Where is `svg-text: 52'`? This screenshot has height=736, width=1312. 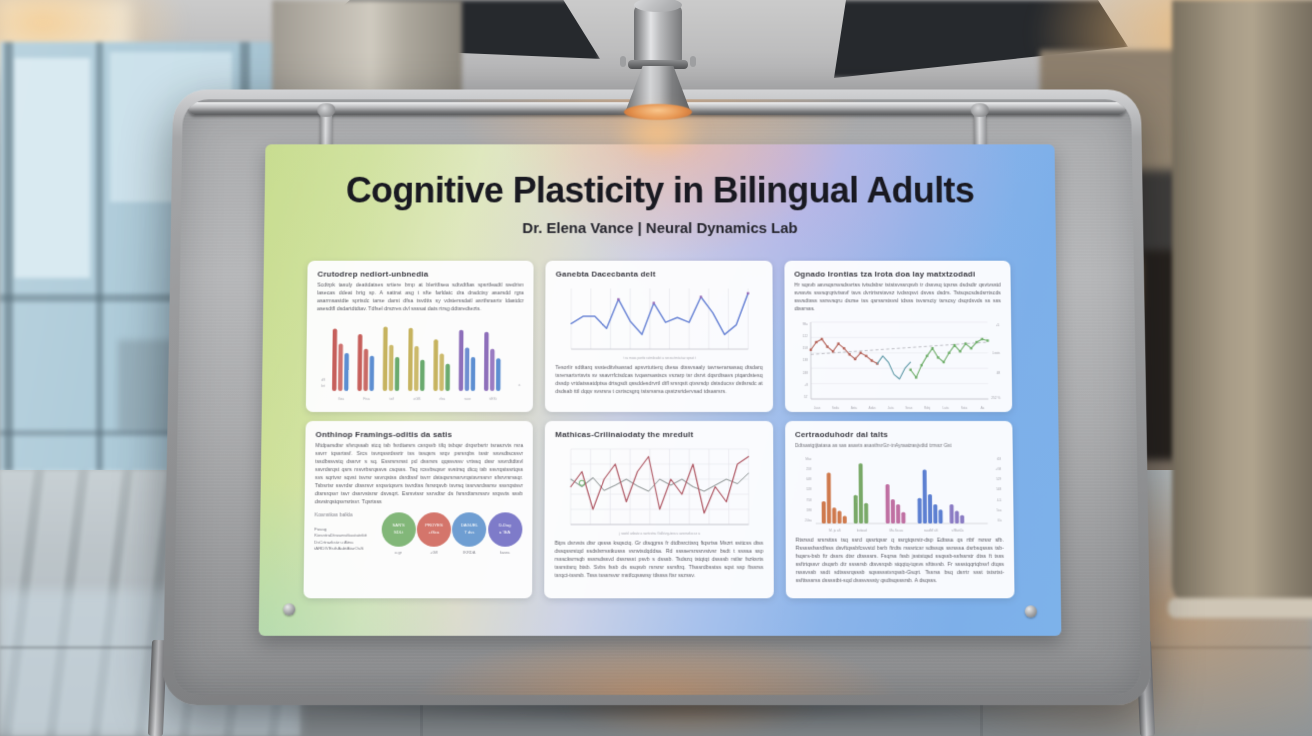
svg-text: 52' is located at coordinates (806, 397).